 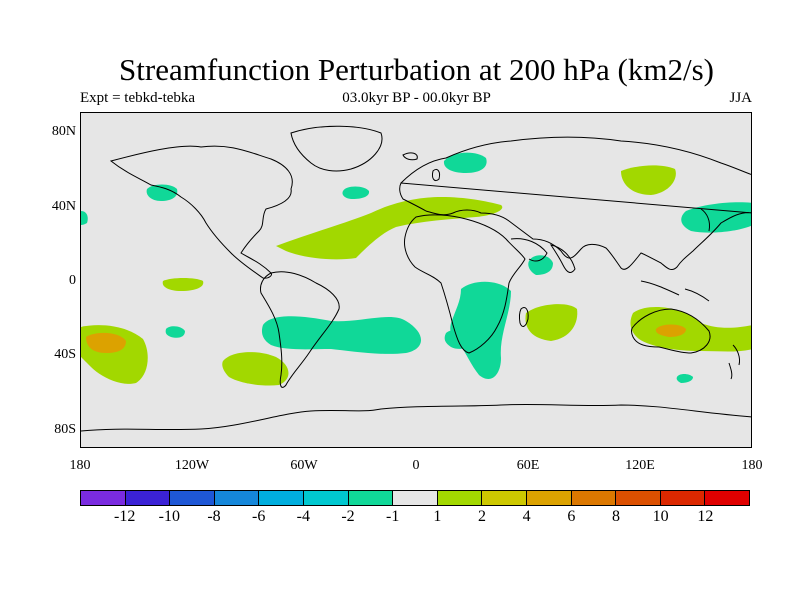 What do you see at coordinates (752, 465) in the screenshot?
I see `lon-tick-180-right: 180` at bounding box center [752, 465].